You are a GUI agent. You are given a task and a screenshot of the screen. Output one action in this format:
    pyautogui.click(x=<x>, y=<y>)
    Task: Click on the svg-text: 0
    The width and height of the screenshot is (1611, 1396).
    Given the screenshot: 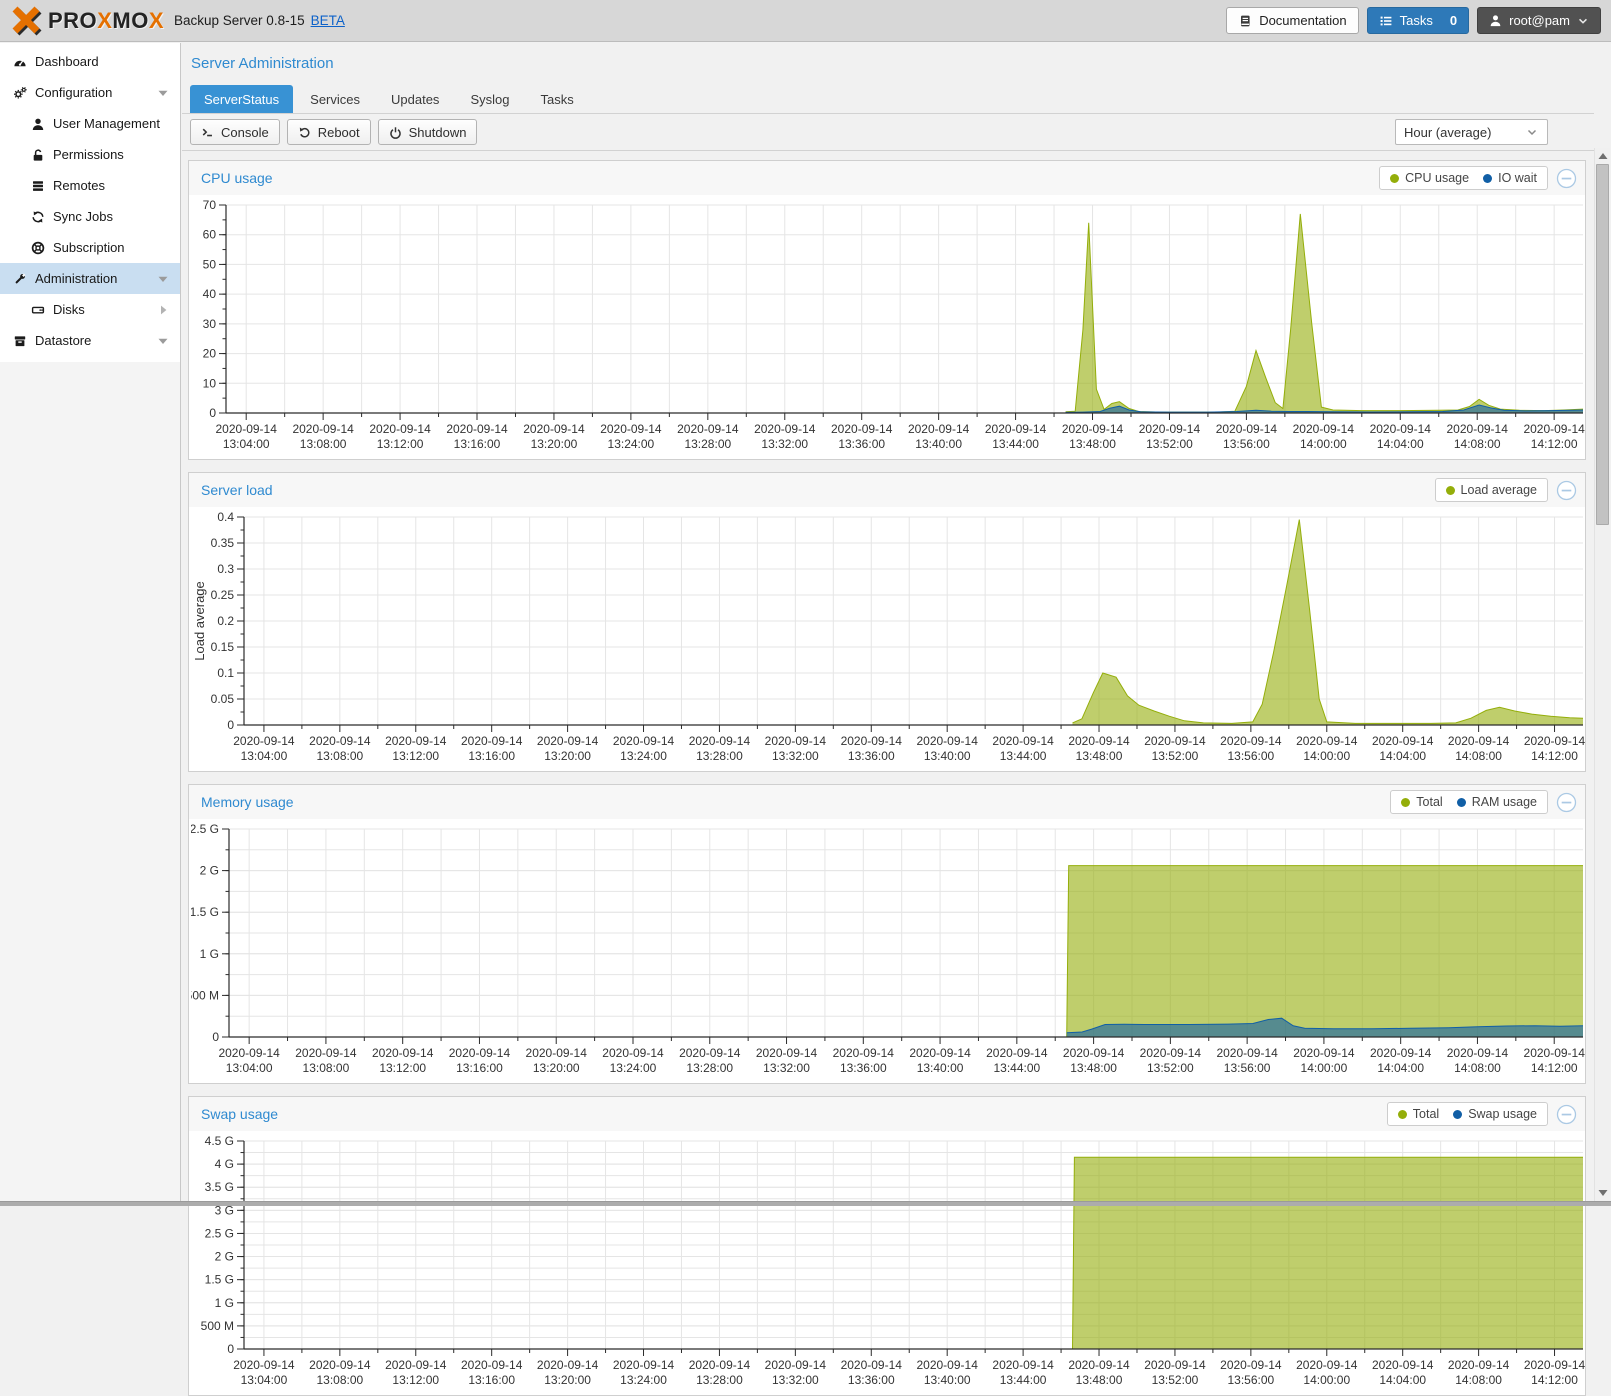 What is the action you would take?
    pyautogui.click(x=230, y=725)
    